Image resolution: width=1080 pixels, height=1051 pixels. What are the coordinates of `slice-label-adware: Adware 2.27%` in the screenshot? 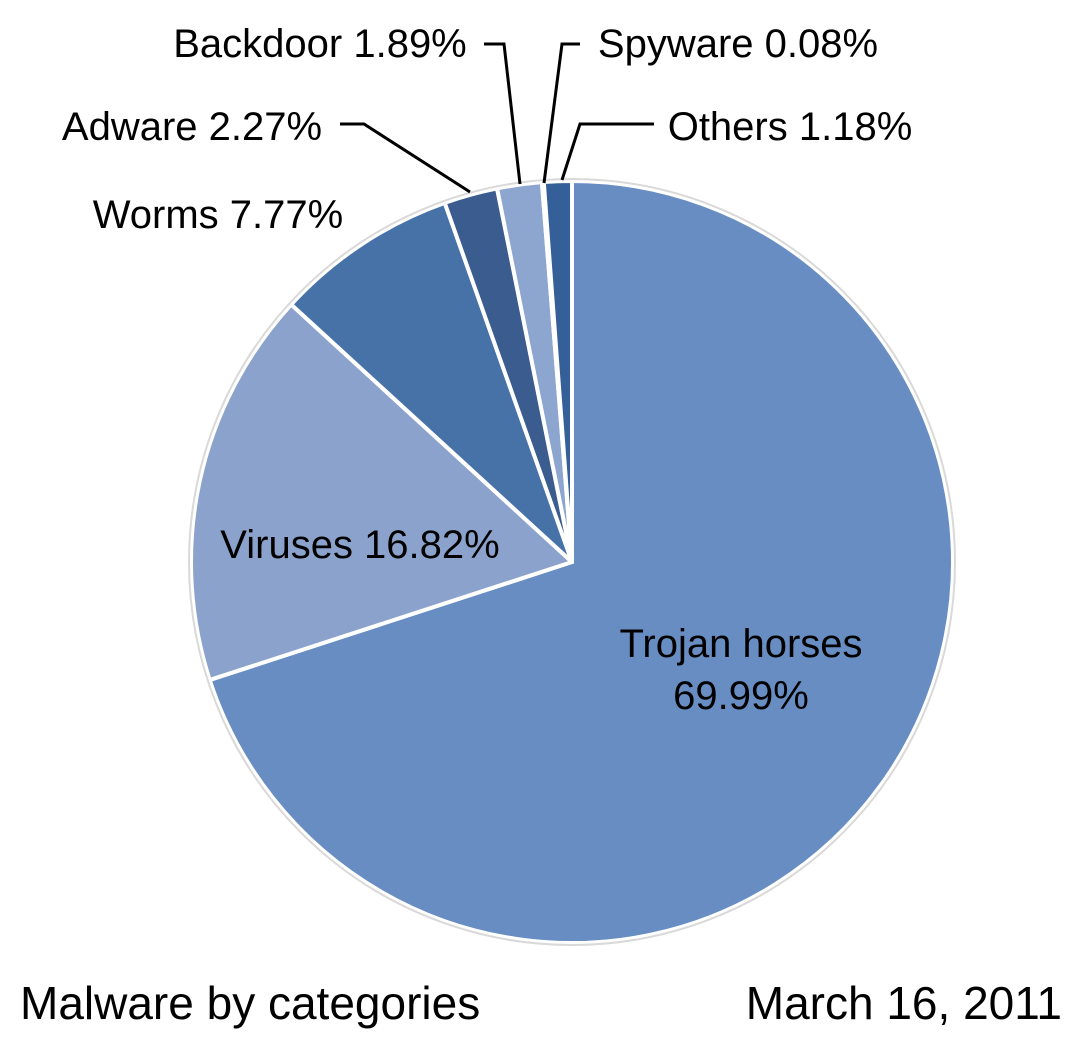 It's located at (192, 127).